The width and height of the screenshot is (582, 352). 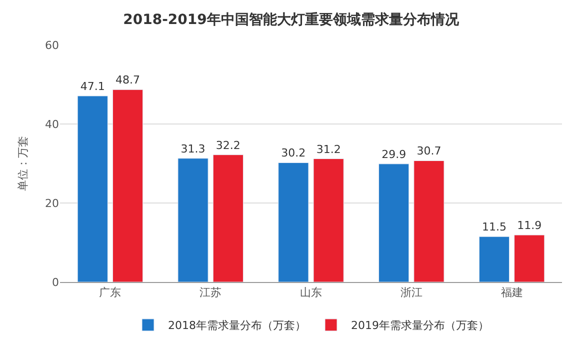 I want to click on legend-label: 2019年需求量分布（万套）, so click(x=420, y=325).